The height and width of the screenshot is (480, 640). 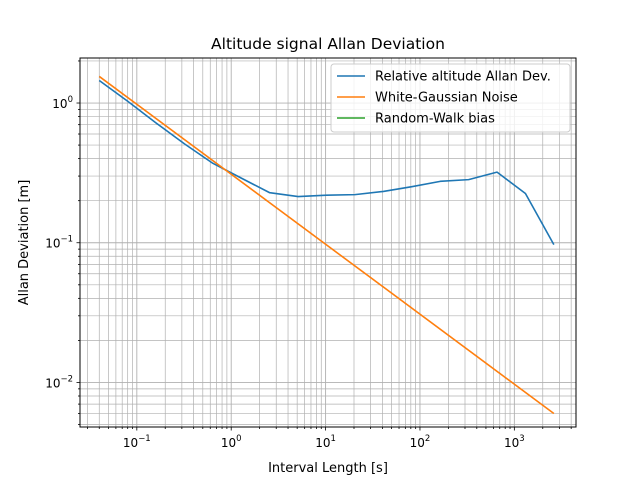 What do you see at coordinates (514, 442) in the screenshot?
I see `x-tick-label: 10³` at bounding box center [514, 442].